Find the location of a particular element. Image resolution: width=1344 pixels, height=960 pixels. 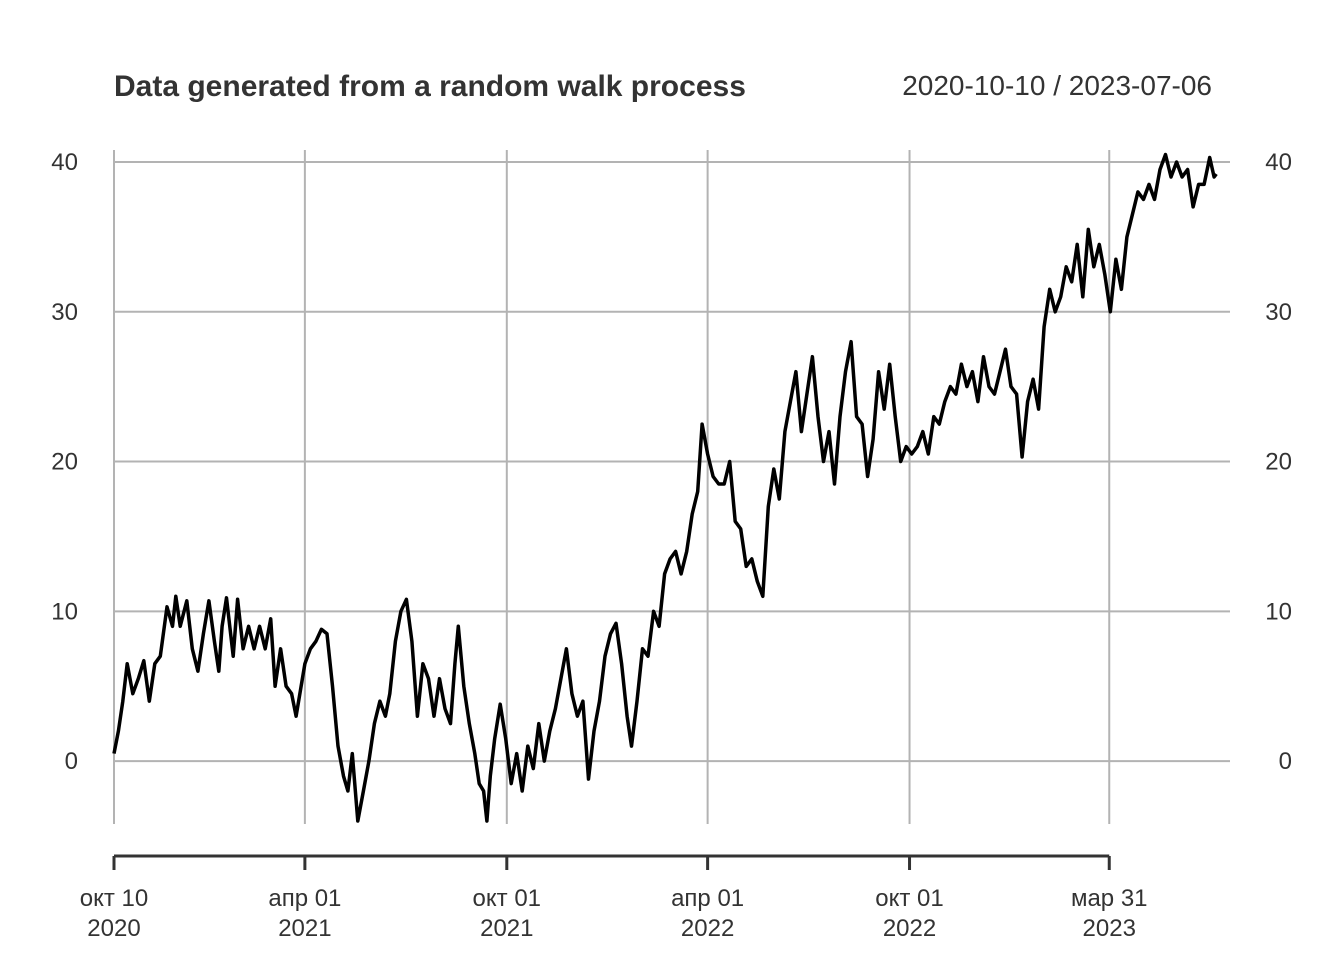

y-tick-label-left-40: 40 is located at coordinates (64, 162).